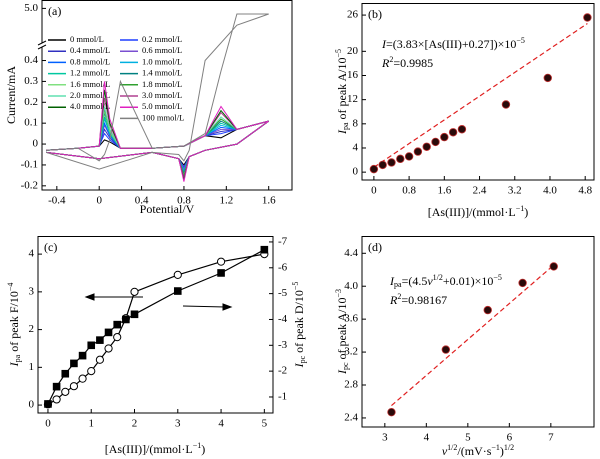 This screenshot has height=459, width=600. Describe the element at coordinates (221, 424) in the screenshot. I see `x-tick-label: 4` at that location.